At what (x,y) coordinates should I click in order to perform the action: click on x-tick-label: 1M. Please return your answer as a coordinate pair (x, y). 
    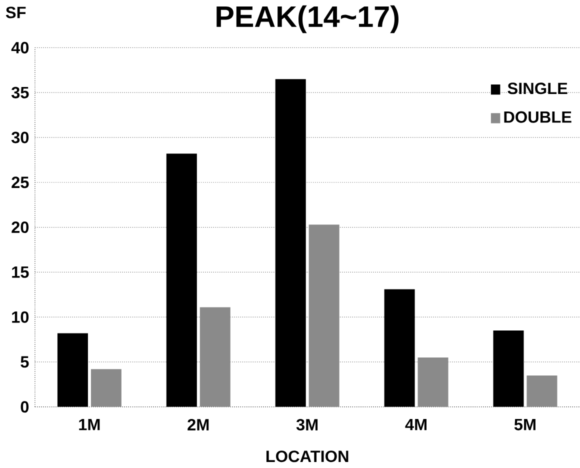
    Looking at the image, I should click on (89, 424).